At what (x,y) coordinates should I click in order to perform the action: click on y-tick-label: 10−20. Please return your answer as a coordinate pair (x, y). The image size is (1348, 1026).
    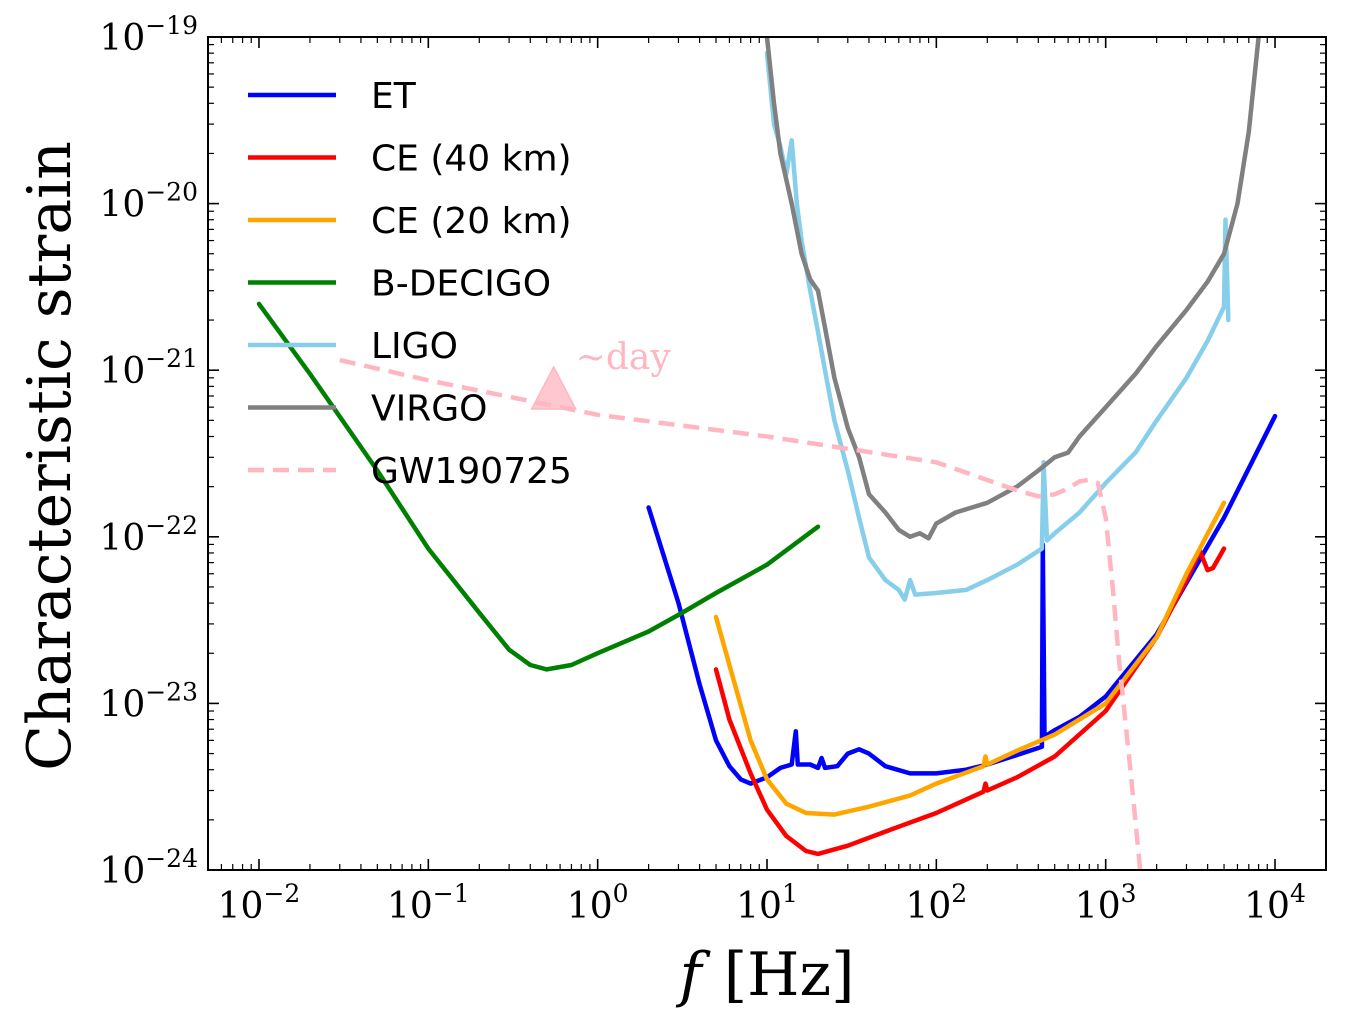
    Looking at the image, I should click on (148, 202).